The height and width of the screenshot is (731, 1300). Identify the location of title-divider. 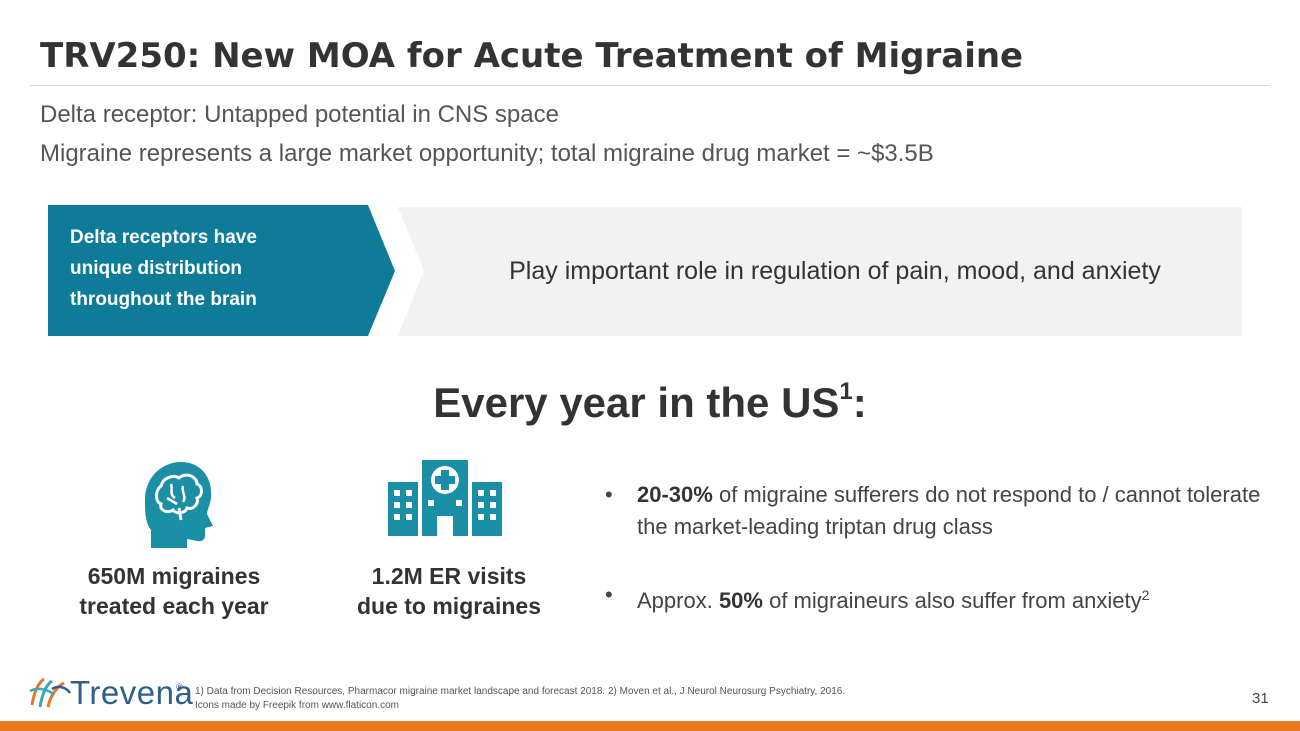
(650, 85).